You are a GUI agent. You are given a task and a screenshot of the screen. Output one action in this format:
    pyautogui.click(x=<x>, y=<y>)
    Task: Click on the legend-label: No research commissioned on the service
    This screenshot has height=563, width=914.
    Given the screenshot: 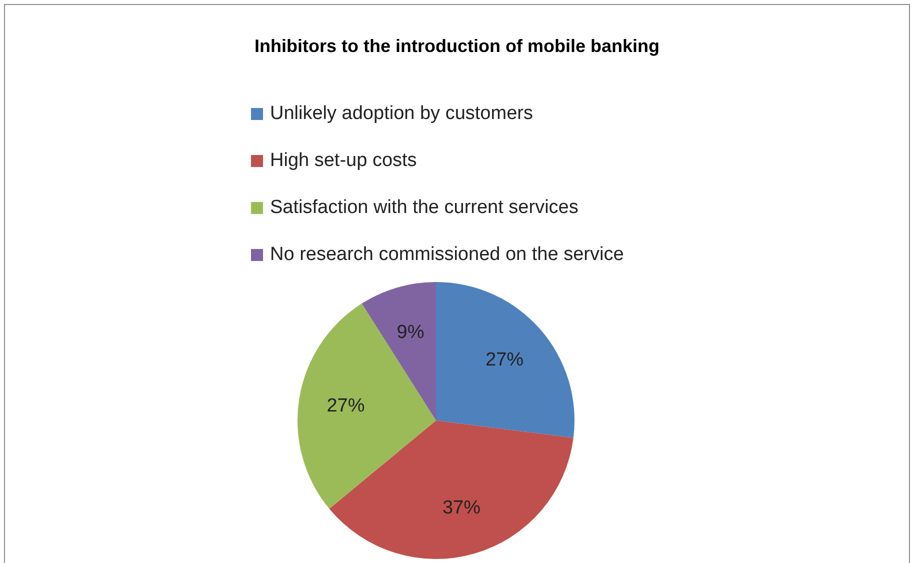 What is the action you would take?
    pyautogui.click(x=447, y=255)
    